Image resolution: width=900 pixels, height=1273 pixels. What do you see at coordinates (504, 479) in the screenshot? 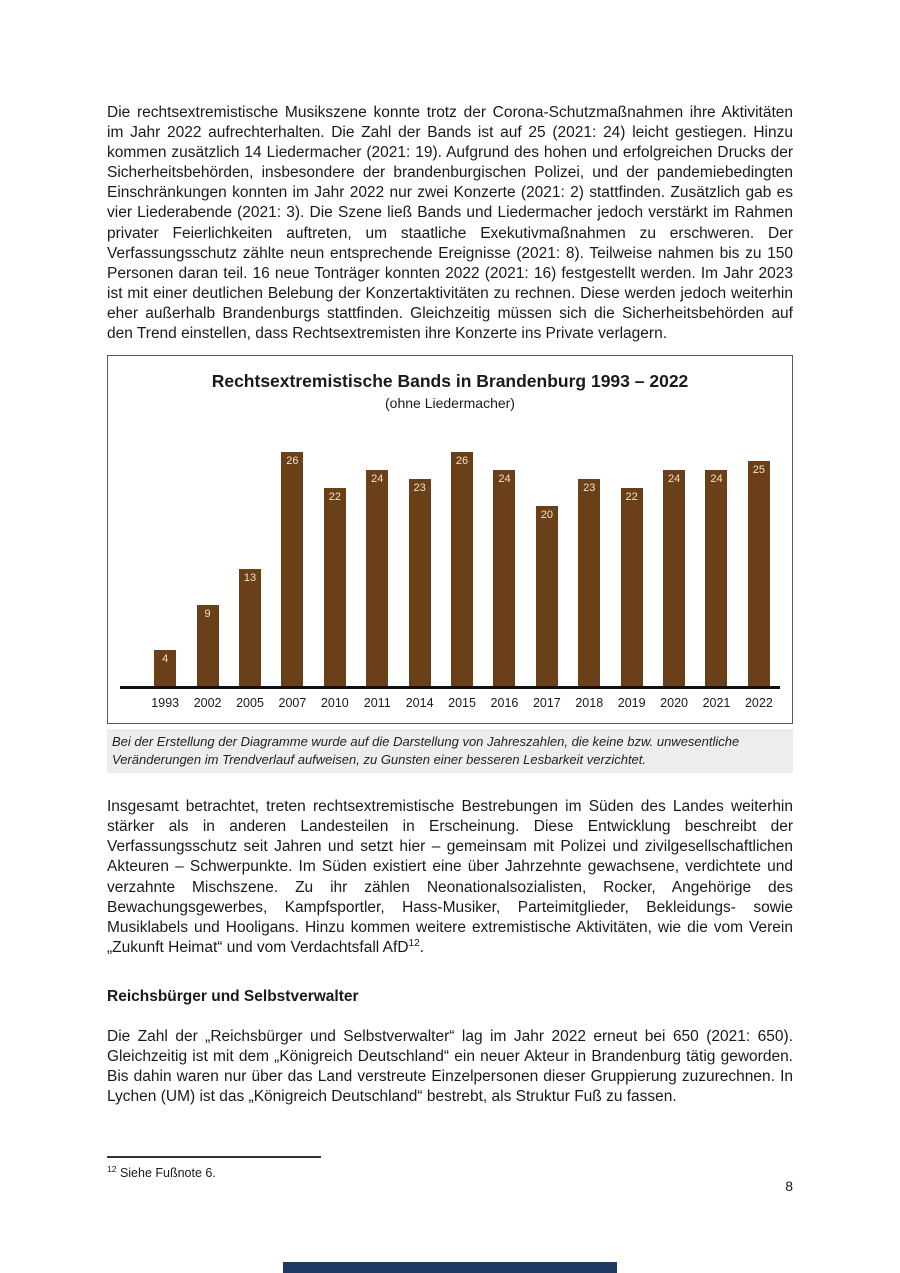
I see `bar-value-label-2016: 24` at bounding box center [504, 479].